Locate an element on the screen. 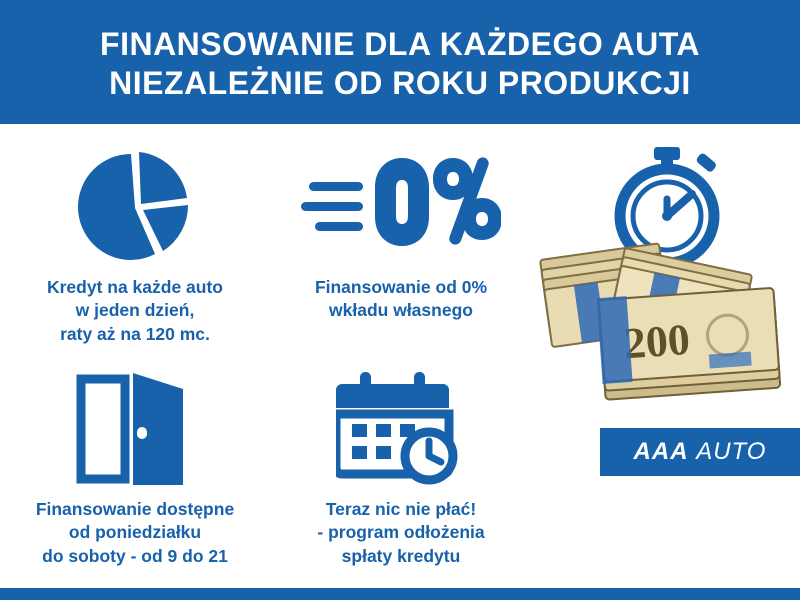 This screenshot has width=800, height=600. banknote-value: 200 is located at coordinates (656, 341).